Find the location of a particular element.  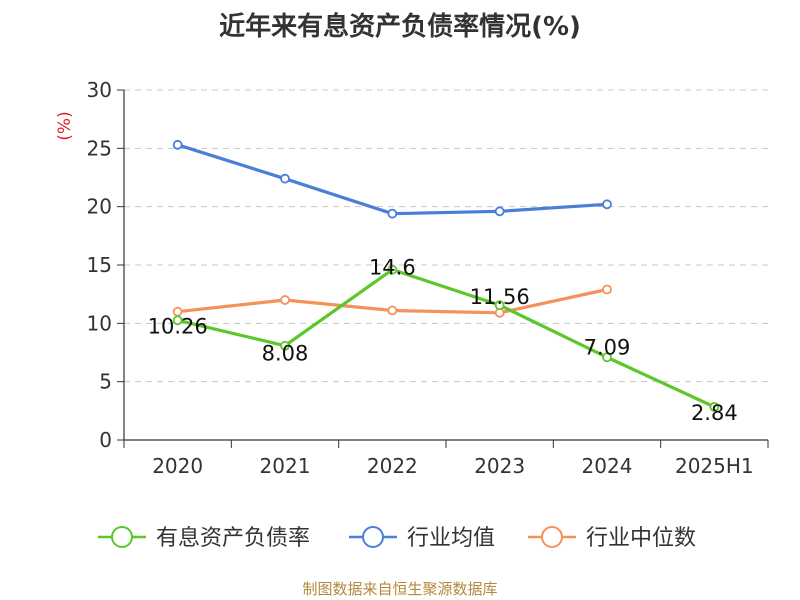

x-tick-label: 2021 is located at coordinates (285, 466).